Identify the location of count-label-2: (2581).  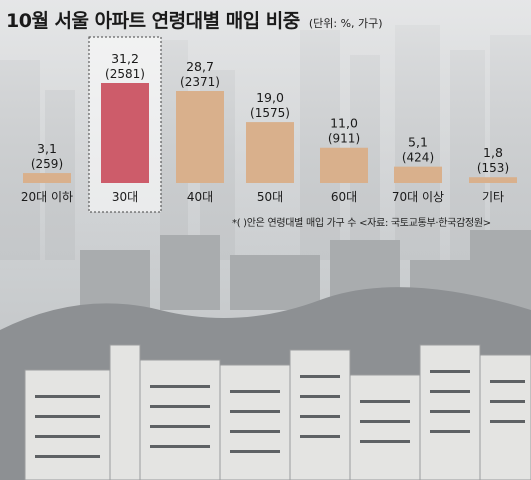
(125, 74).